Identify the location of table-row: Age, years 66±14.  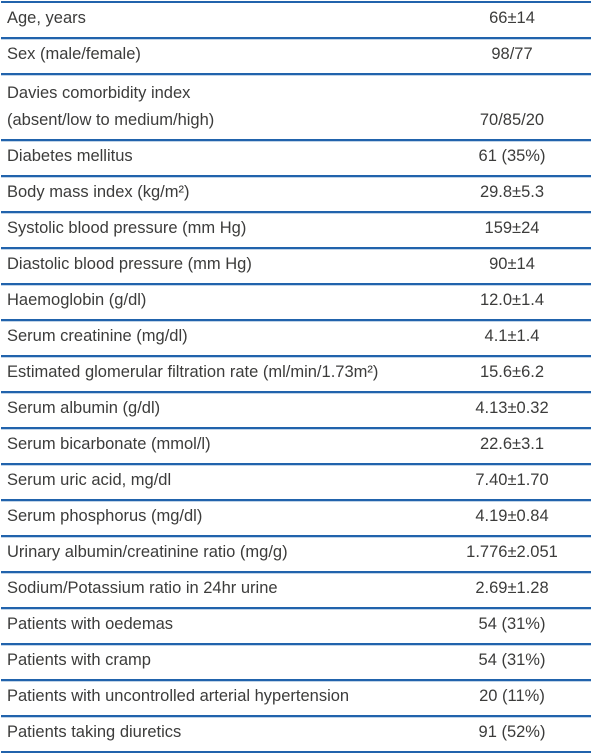
(296, 21).